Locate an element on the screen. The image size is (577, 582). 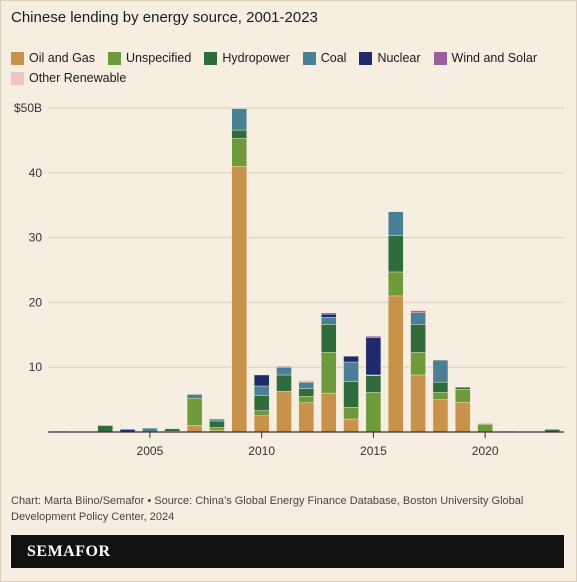
legend-item-hydropower: Hydropower is located at coordinates (247, 58).